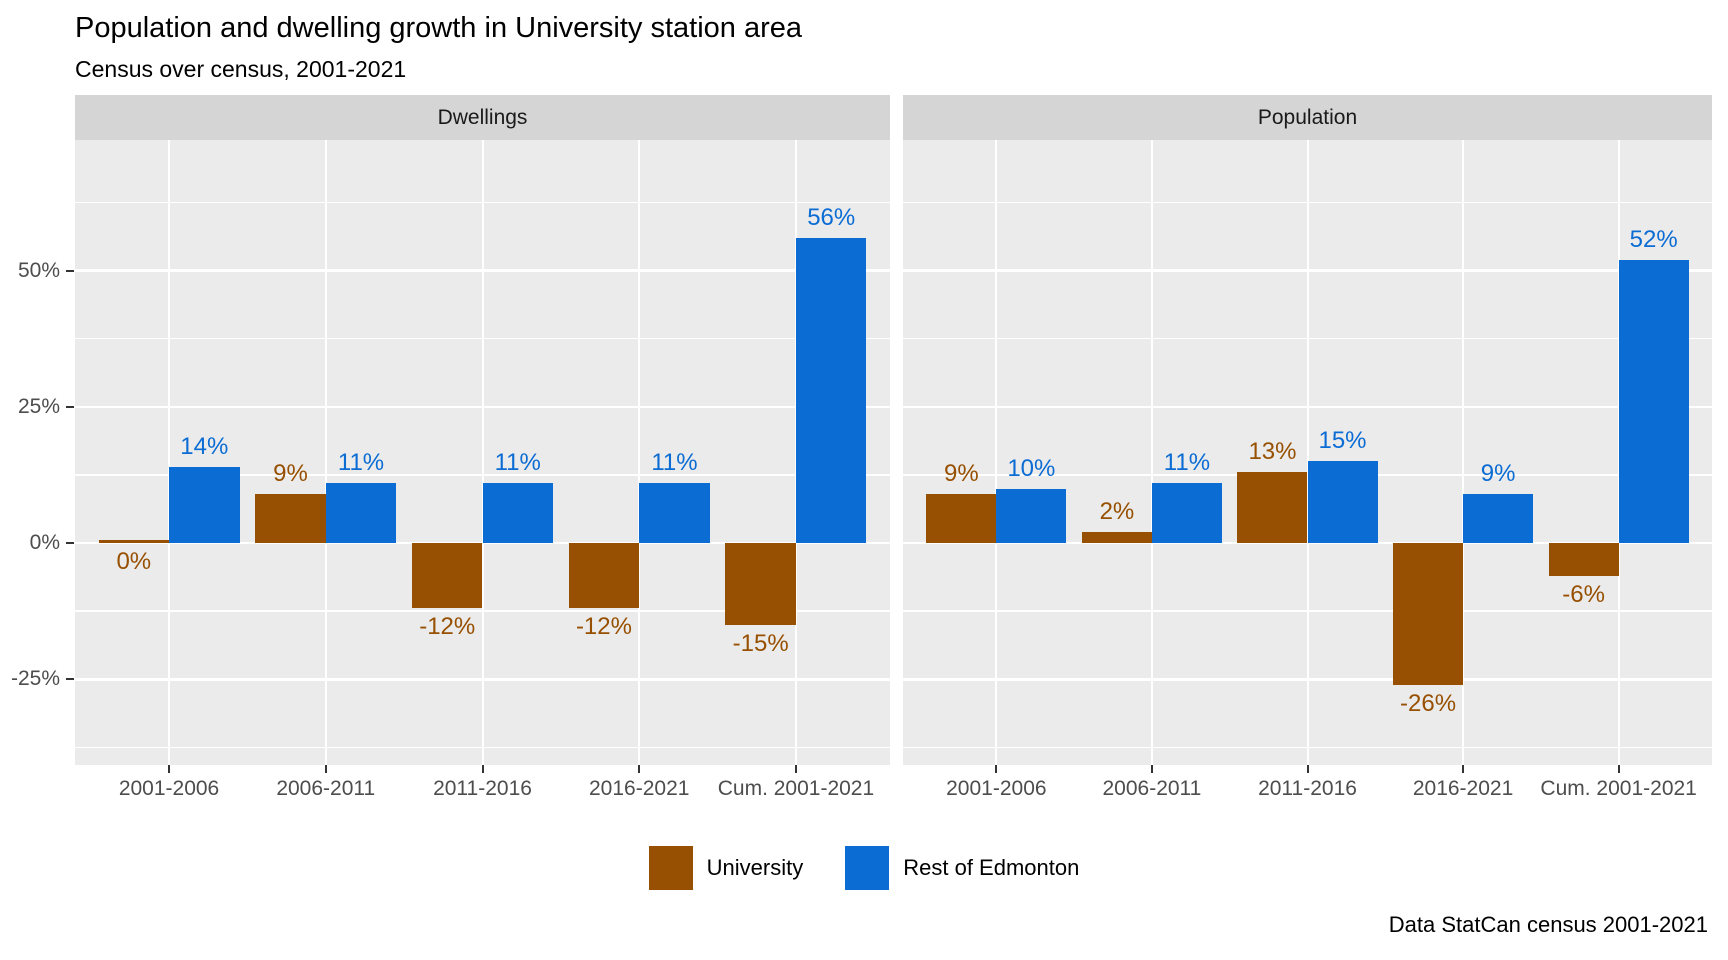 The width and height of the screenshot is (1728, 960). Describe the element at coordinates (831, 217) in the screenshot. I see `bar-value-label: 56%` at that location.